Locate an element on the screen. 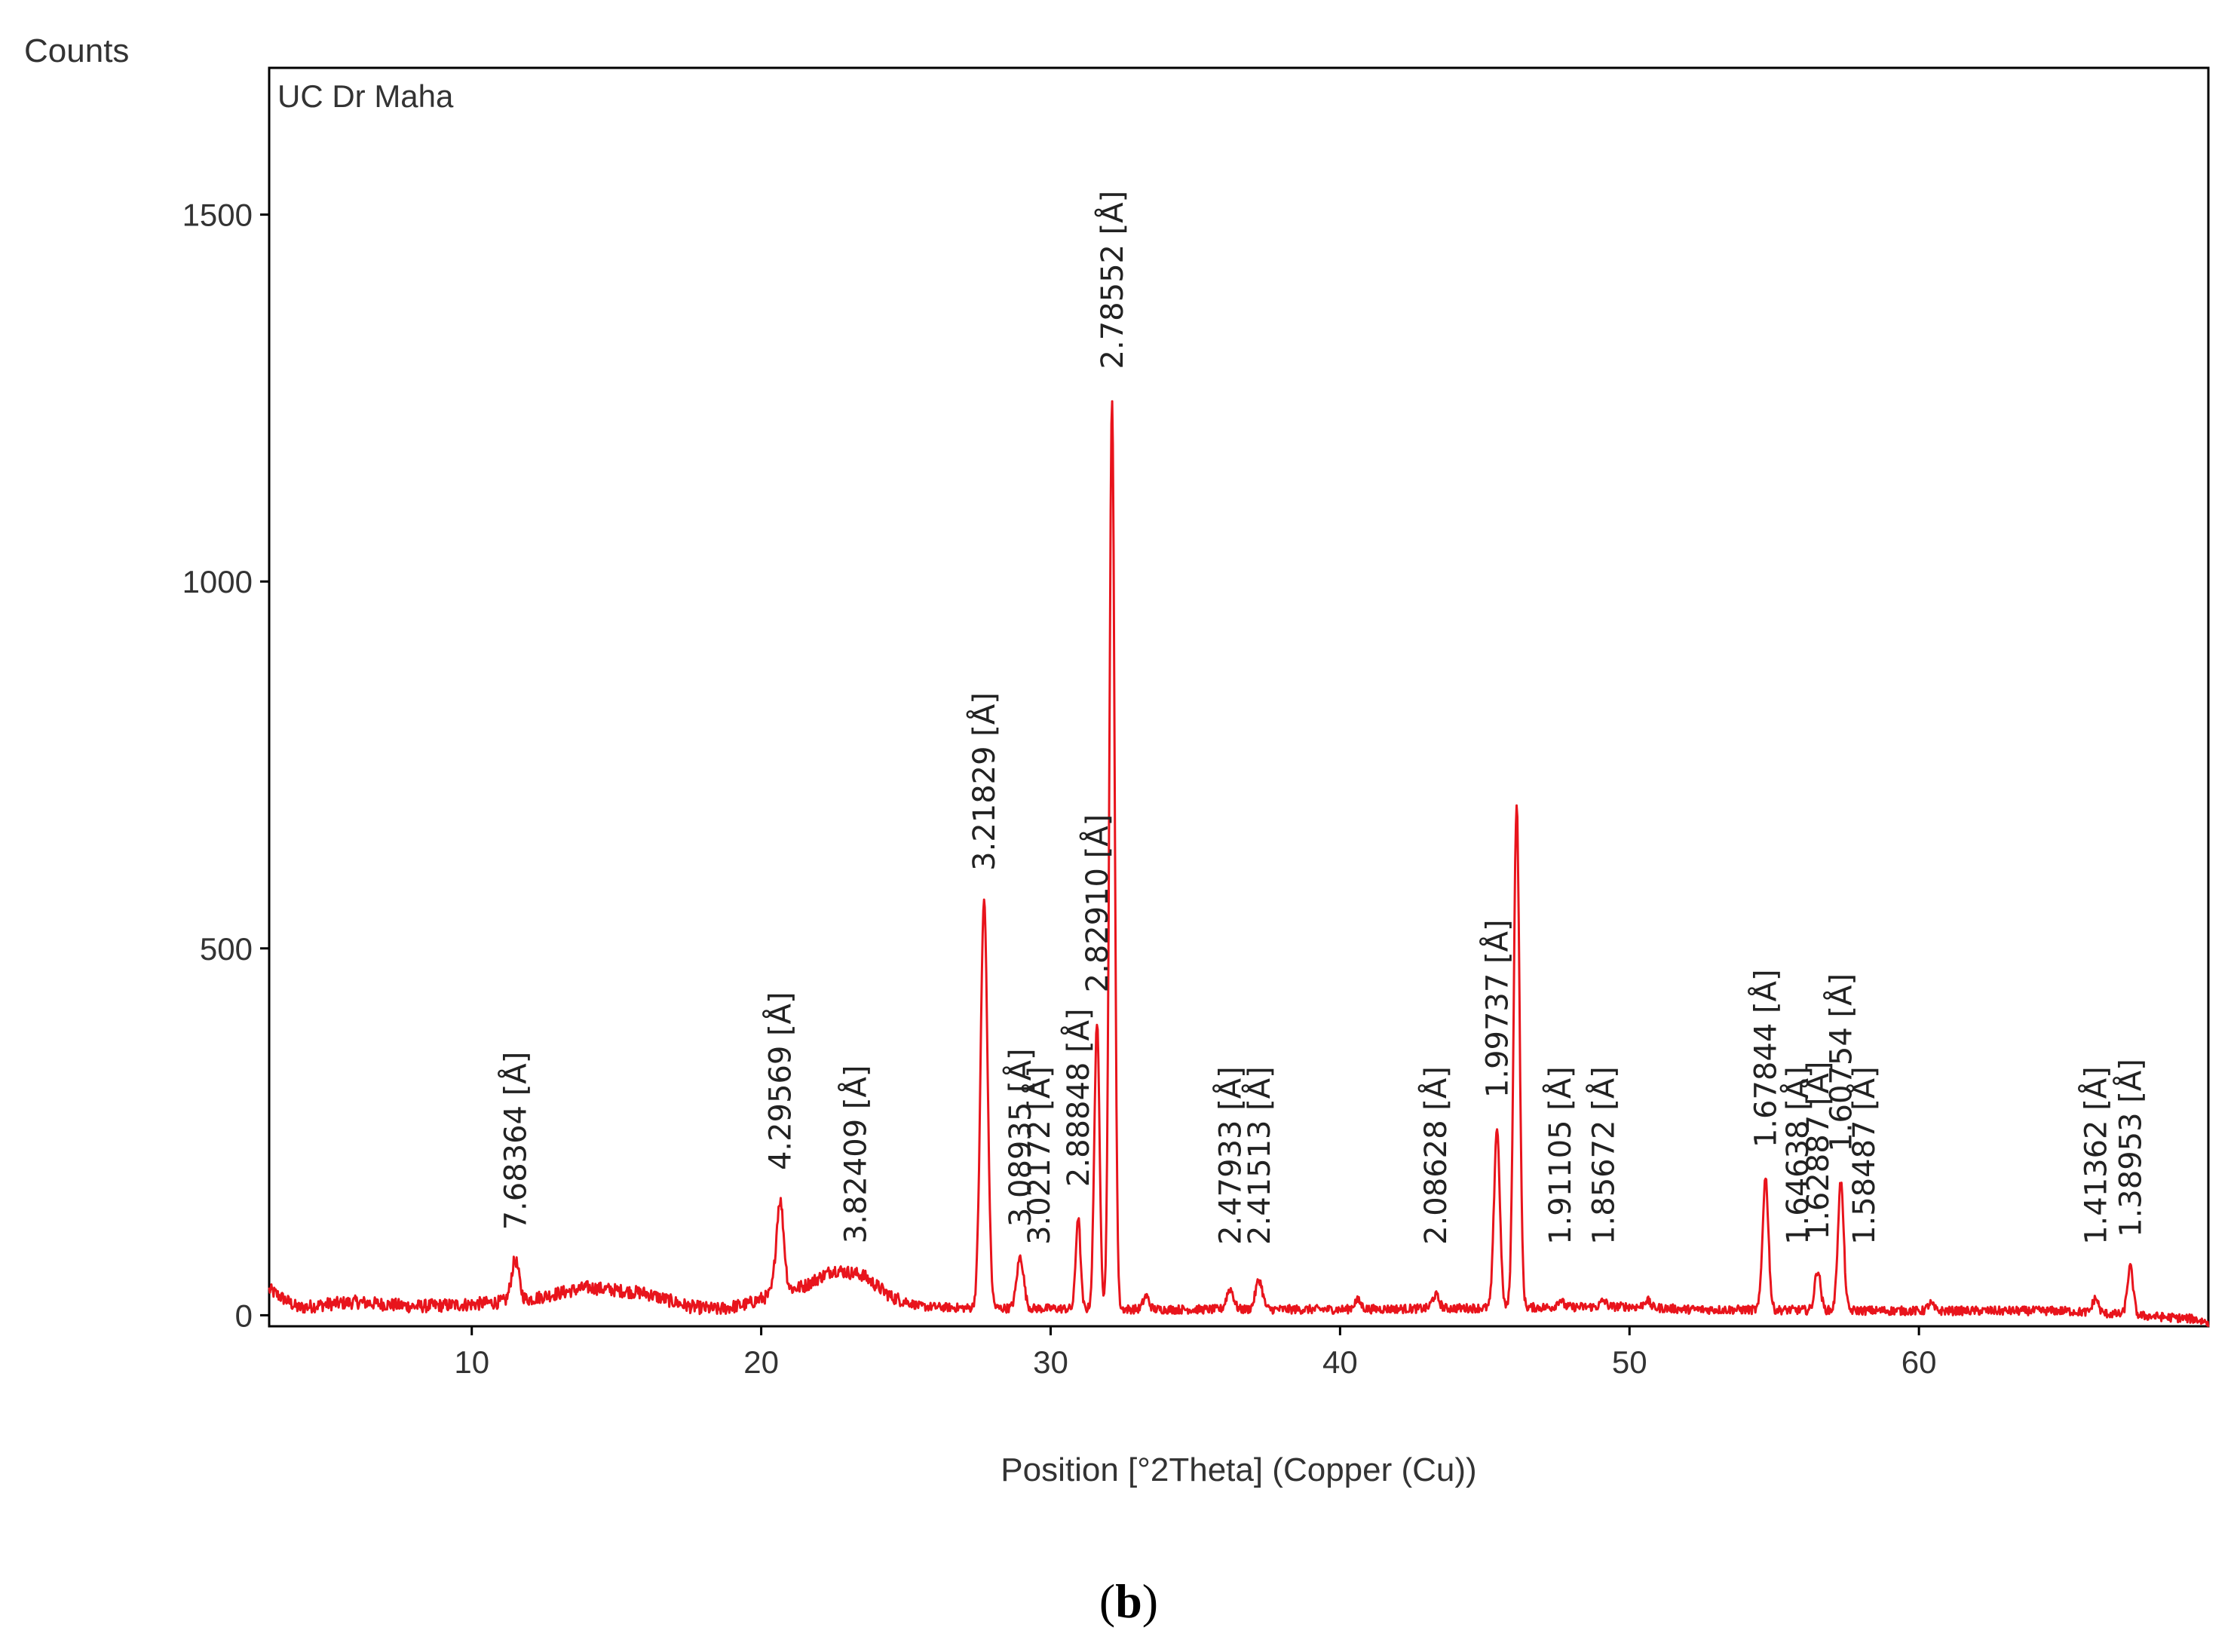 Image resolution: width=2234 pixels, height=1652 pixels. caption-letter: b is located at coordinates (1128, 1601).